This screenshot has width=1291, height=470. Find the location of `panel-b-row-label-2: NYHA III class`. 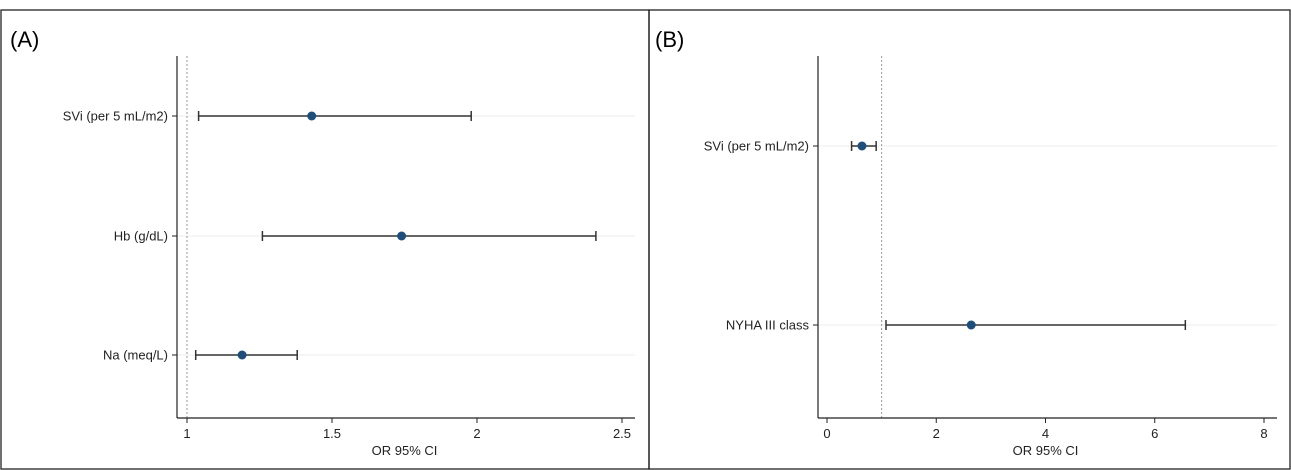

panel-b-row-label-2: NYHA III class is located at coordinates (768, 325).